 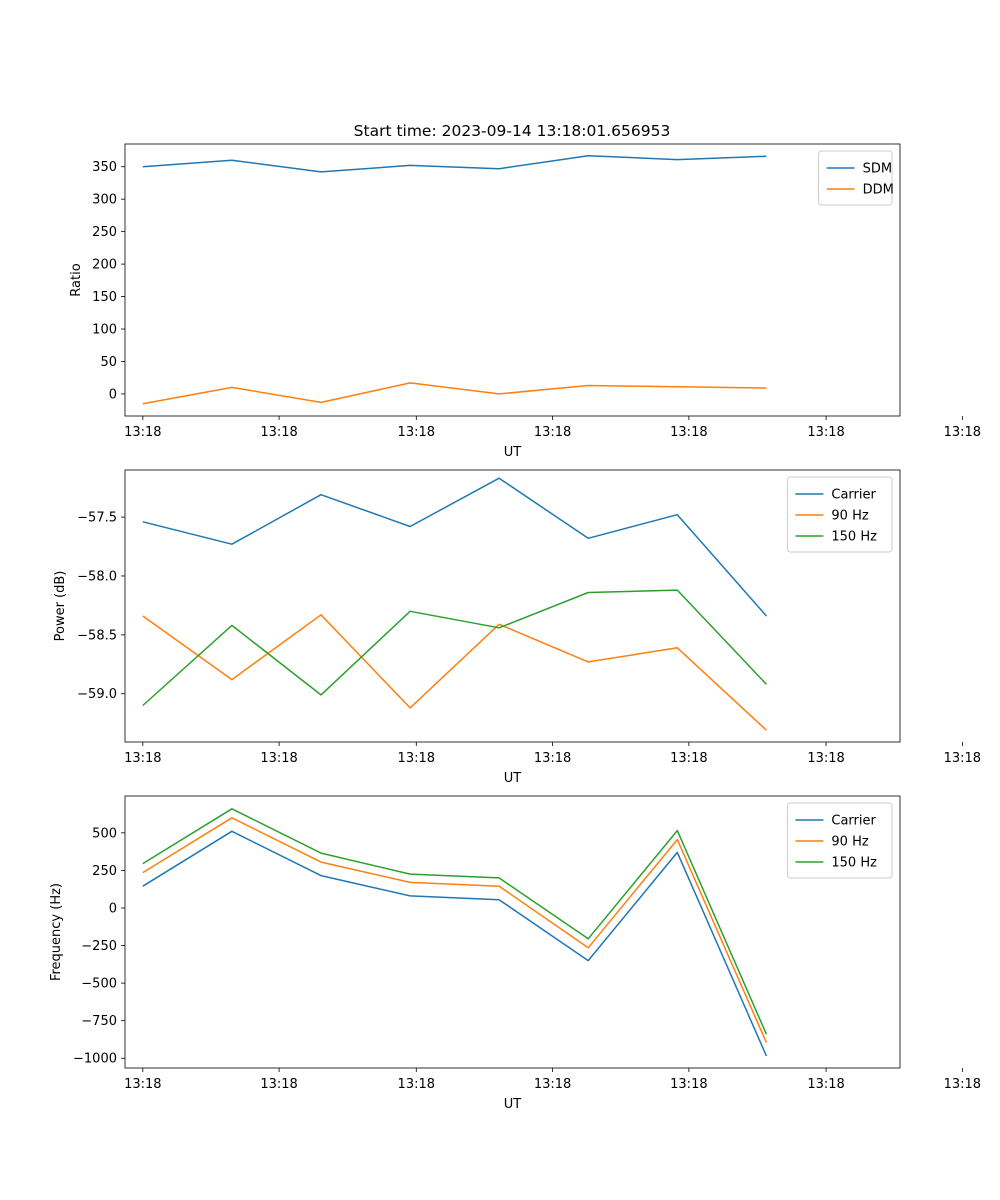 I want to click on y-tick-label: −58.0, so click(x=97, y=576).